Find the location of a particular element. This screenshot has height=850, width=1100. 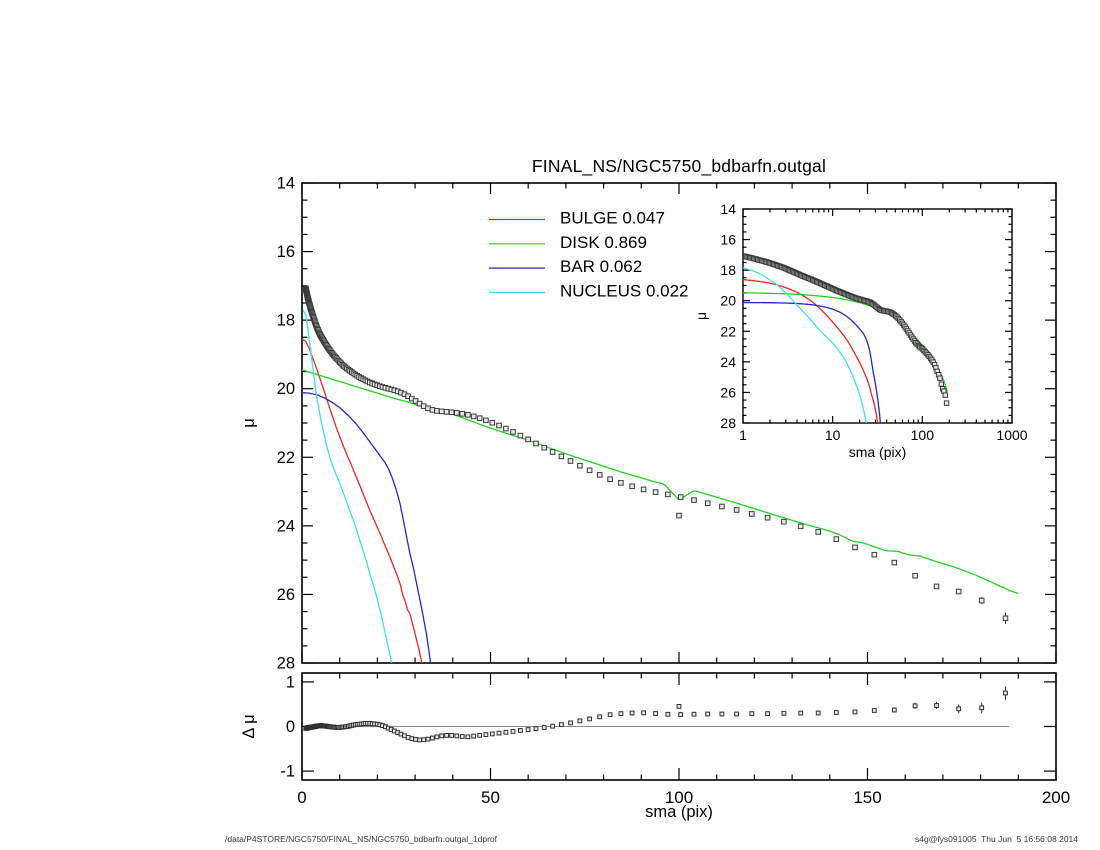

x-tick-label: 10 is located at coordinates (833, 435).